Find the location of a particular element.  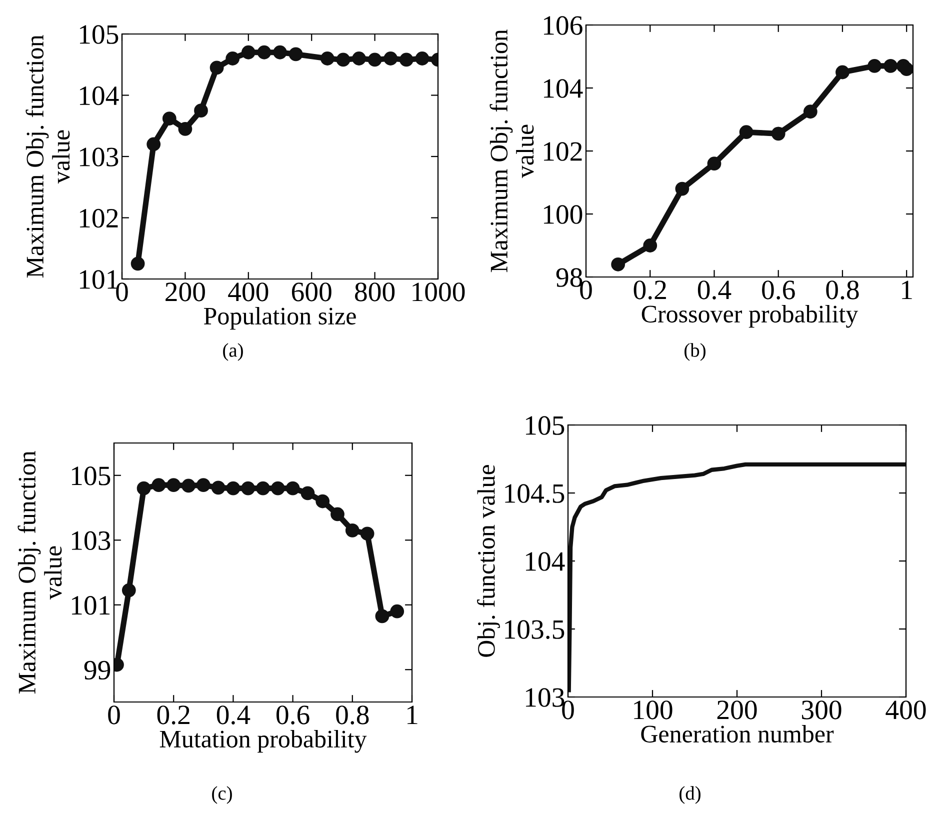

x-tick-label: 600 is located at coordinates (312, 292).